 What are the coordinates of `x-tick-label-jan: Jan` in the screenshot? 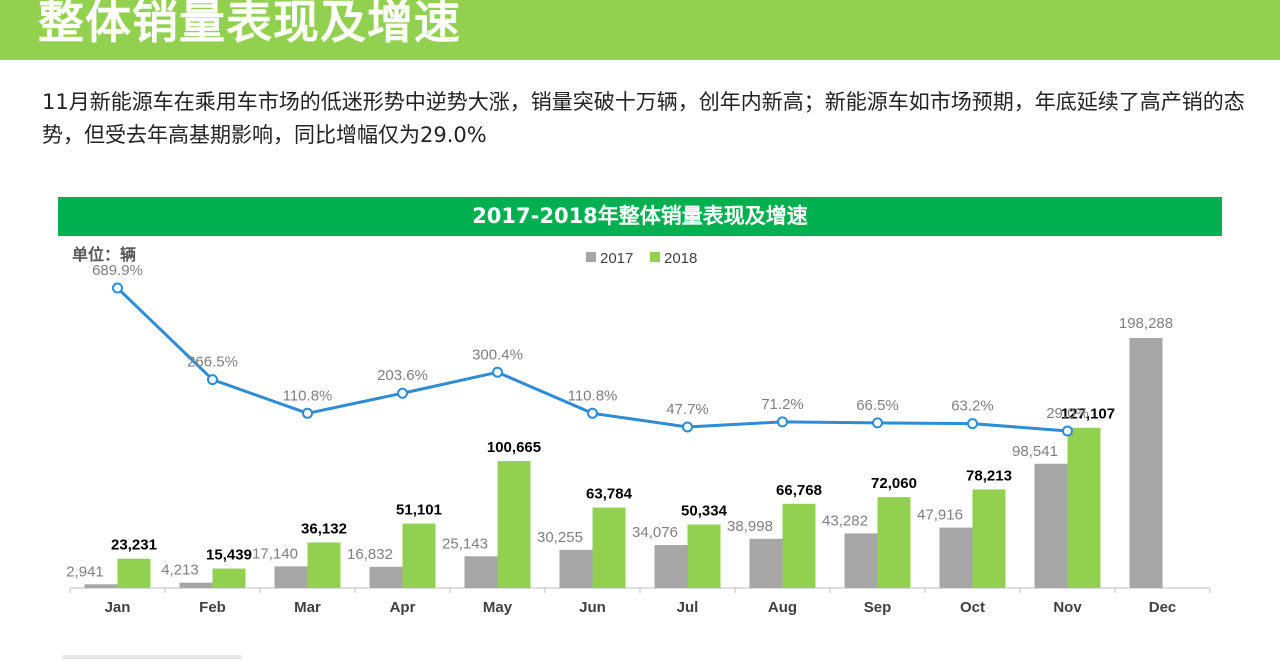 It's located at (118, 607).